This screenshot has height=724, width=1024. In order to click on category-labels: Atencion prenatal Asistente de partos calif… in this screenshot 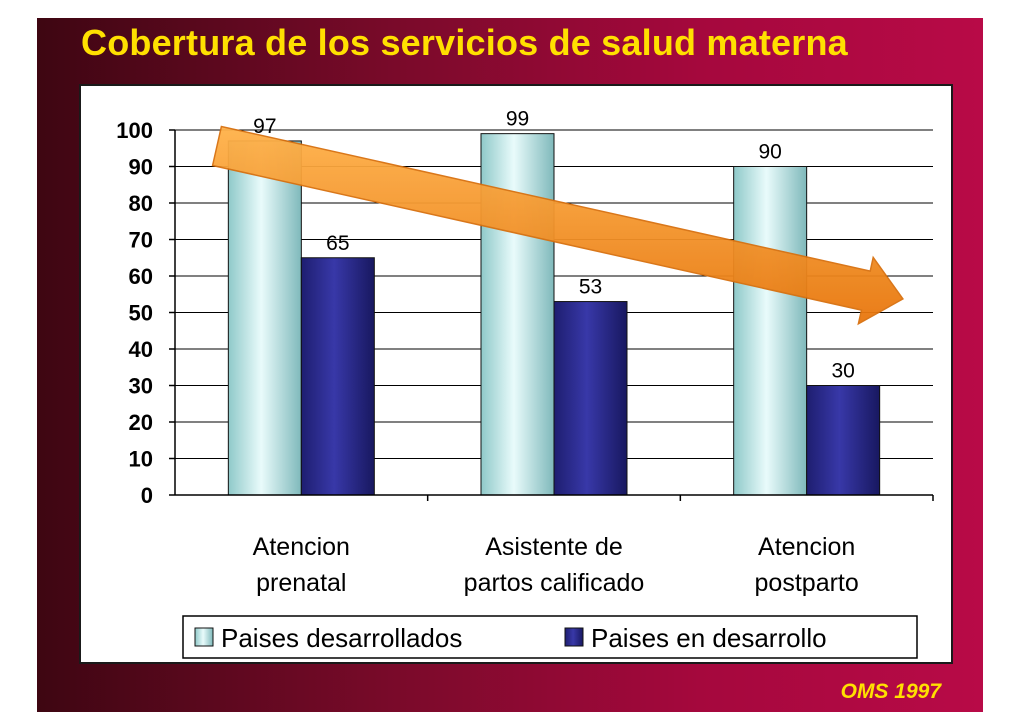, I will do `click(556, 565)`.